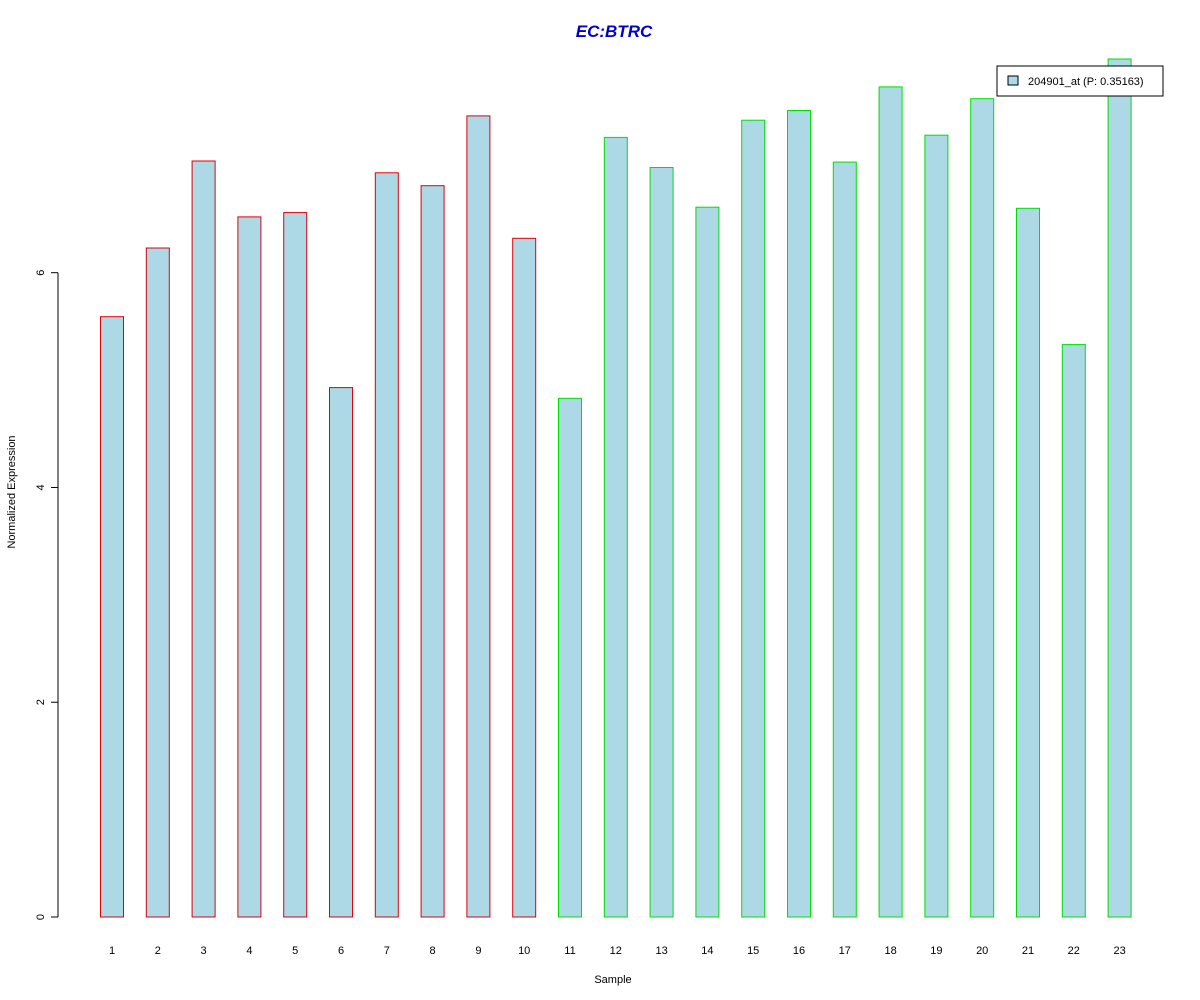  What do you see at coordinates (707, 951) in the screenshot?
I see `x-tick-label: 14` at bounding box center [707, 951].